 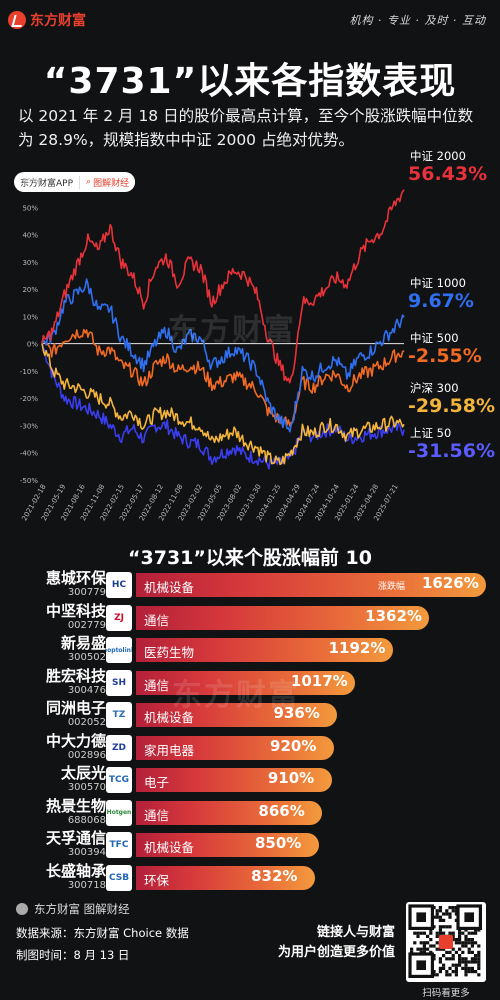 What do you see at coordinates (434, 388) in the screenshot?
I see `series-name-label: 沪深 300` at bounding box center [434, 388].